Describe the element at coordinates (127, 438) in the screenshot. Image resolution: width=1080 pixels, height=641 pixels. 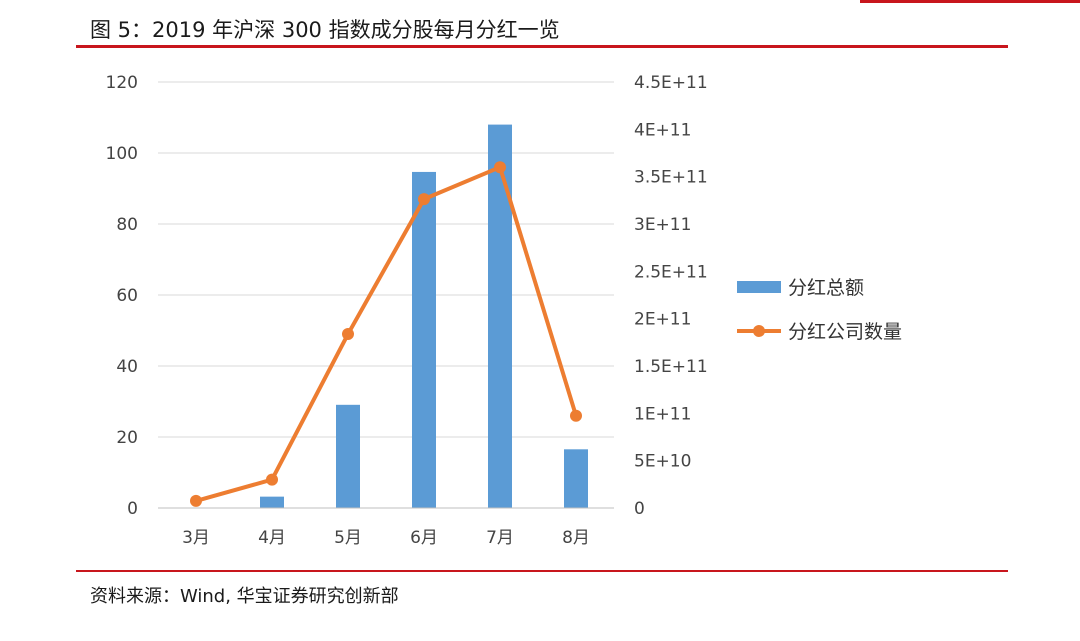
I see `y-left-tick-label: 20` at that location.